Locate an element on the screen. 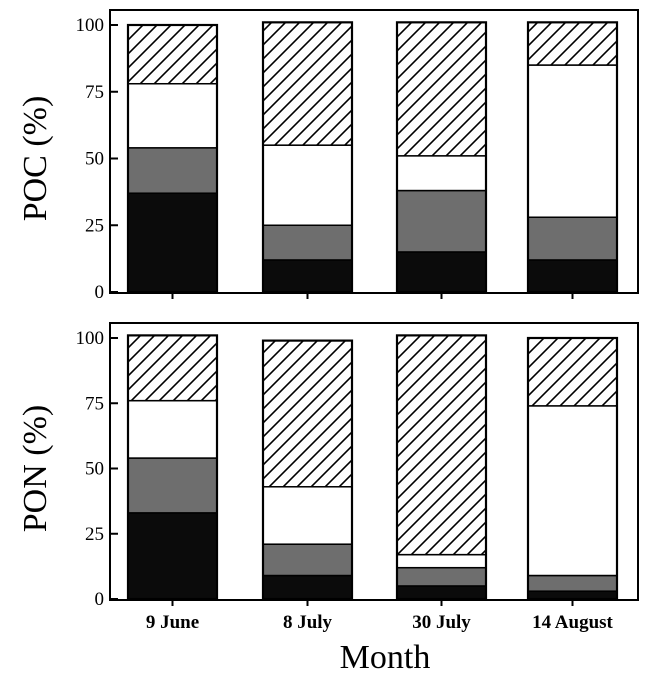 The height and width of the screenshot is (681, 645). poc-y-axis-title: POC (%) is located at coordinates (35, 159).